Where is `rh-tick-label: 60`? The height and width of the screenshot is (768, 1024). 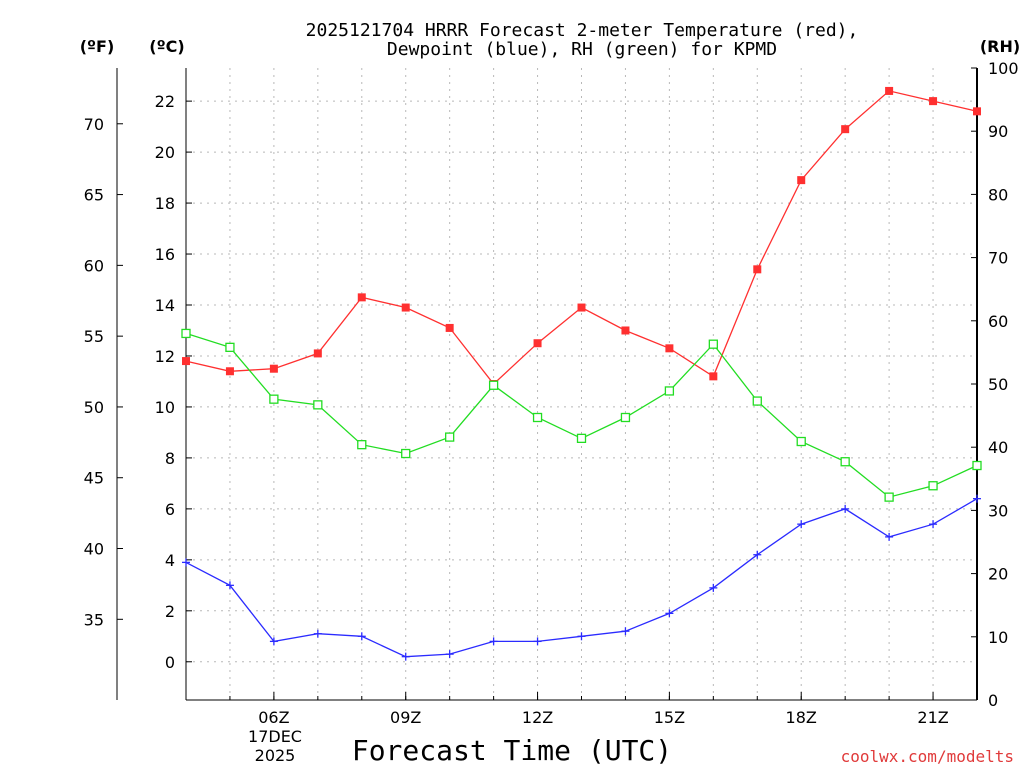
rh-tick-label: 60 is located at coordinates (998, 321).